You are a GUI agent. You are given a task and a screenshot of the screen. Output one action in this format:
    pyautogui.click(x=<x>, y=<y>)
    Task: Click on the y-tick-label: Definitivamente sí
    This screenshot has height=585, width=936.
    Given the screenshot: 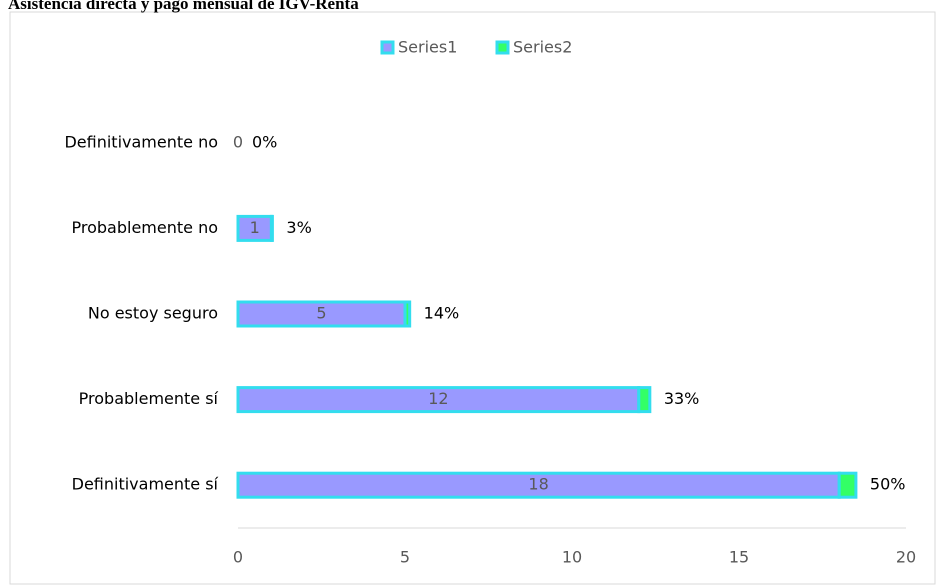 What is the action you would take?
    pyautogui.click(x=145, y=484)
    